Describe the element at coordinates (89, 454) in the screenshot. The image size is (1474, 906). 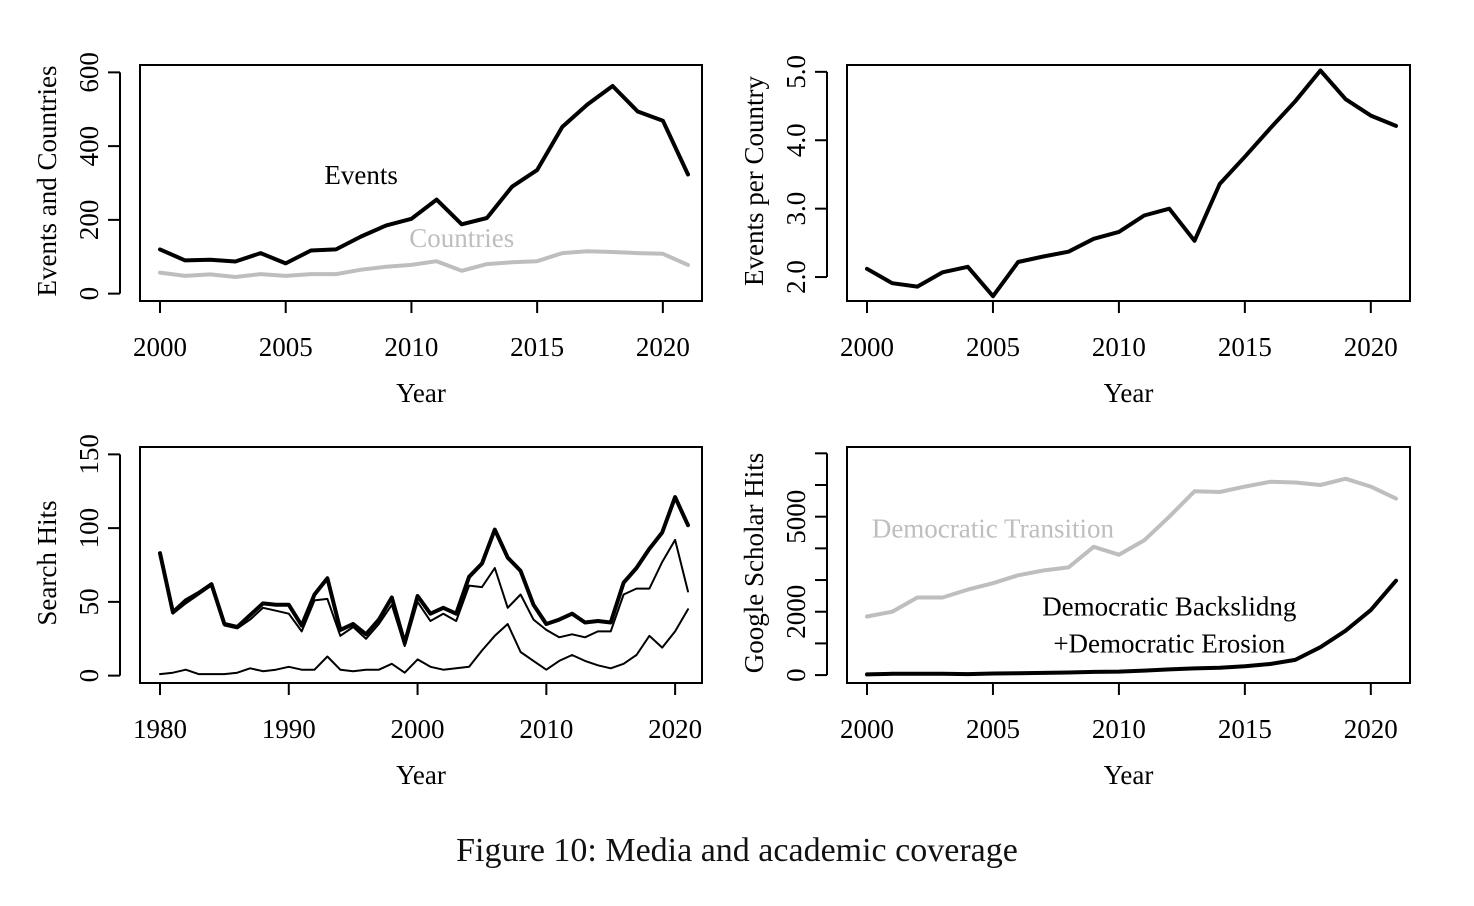
I see `y-tick-label: 150` at that location.